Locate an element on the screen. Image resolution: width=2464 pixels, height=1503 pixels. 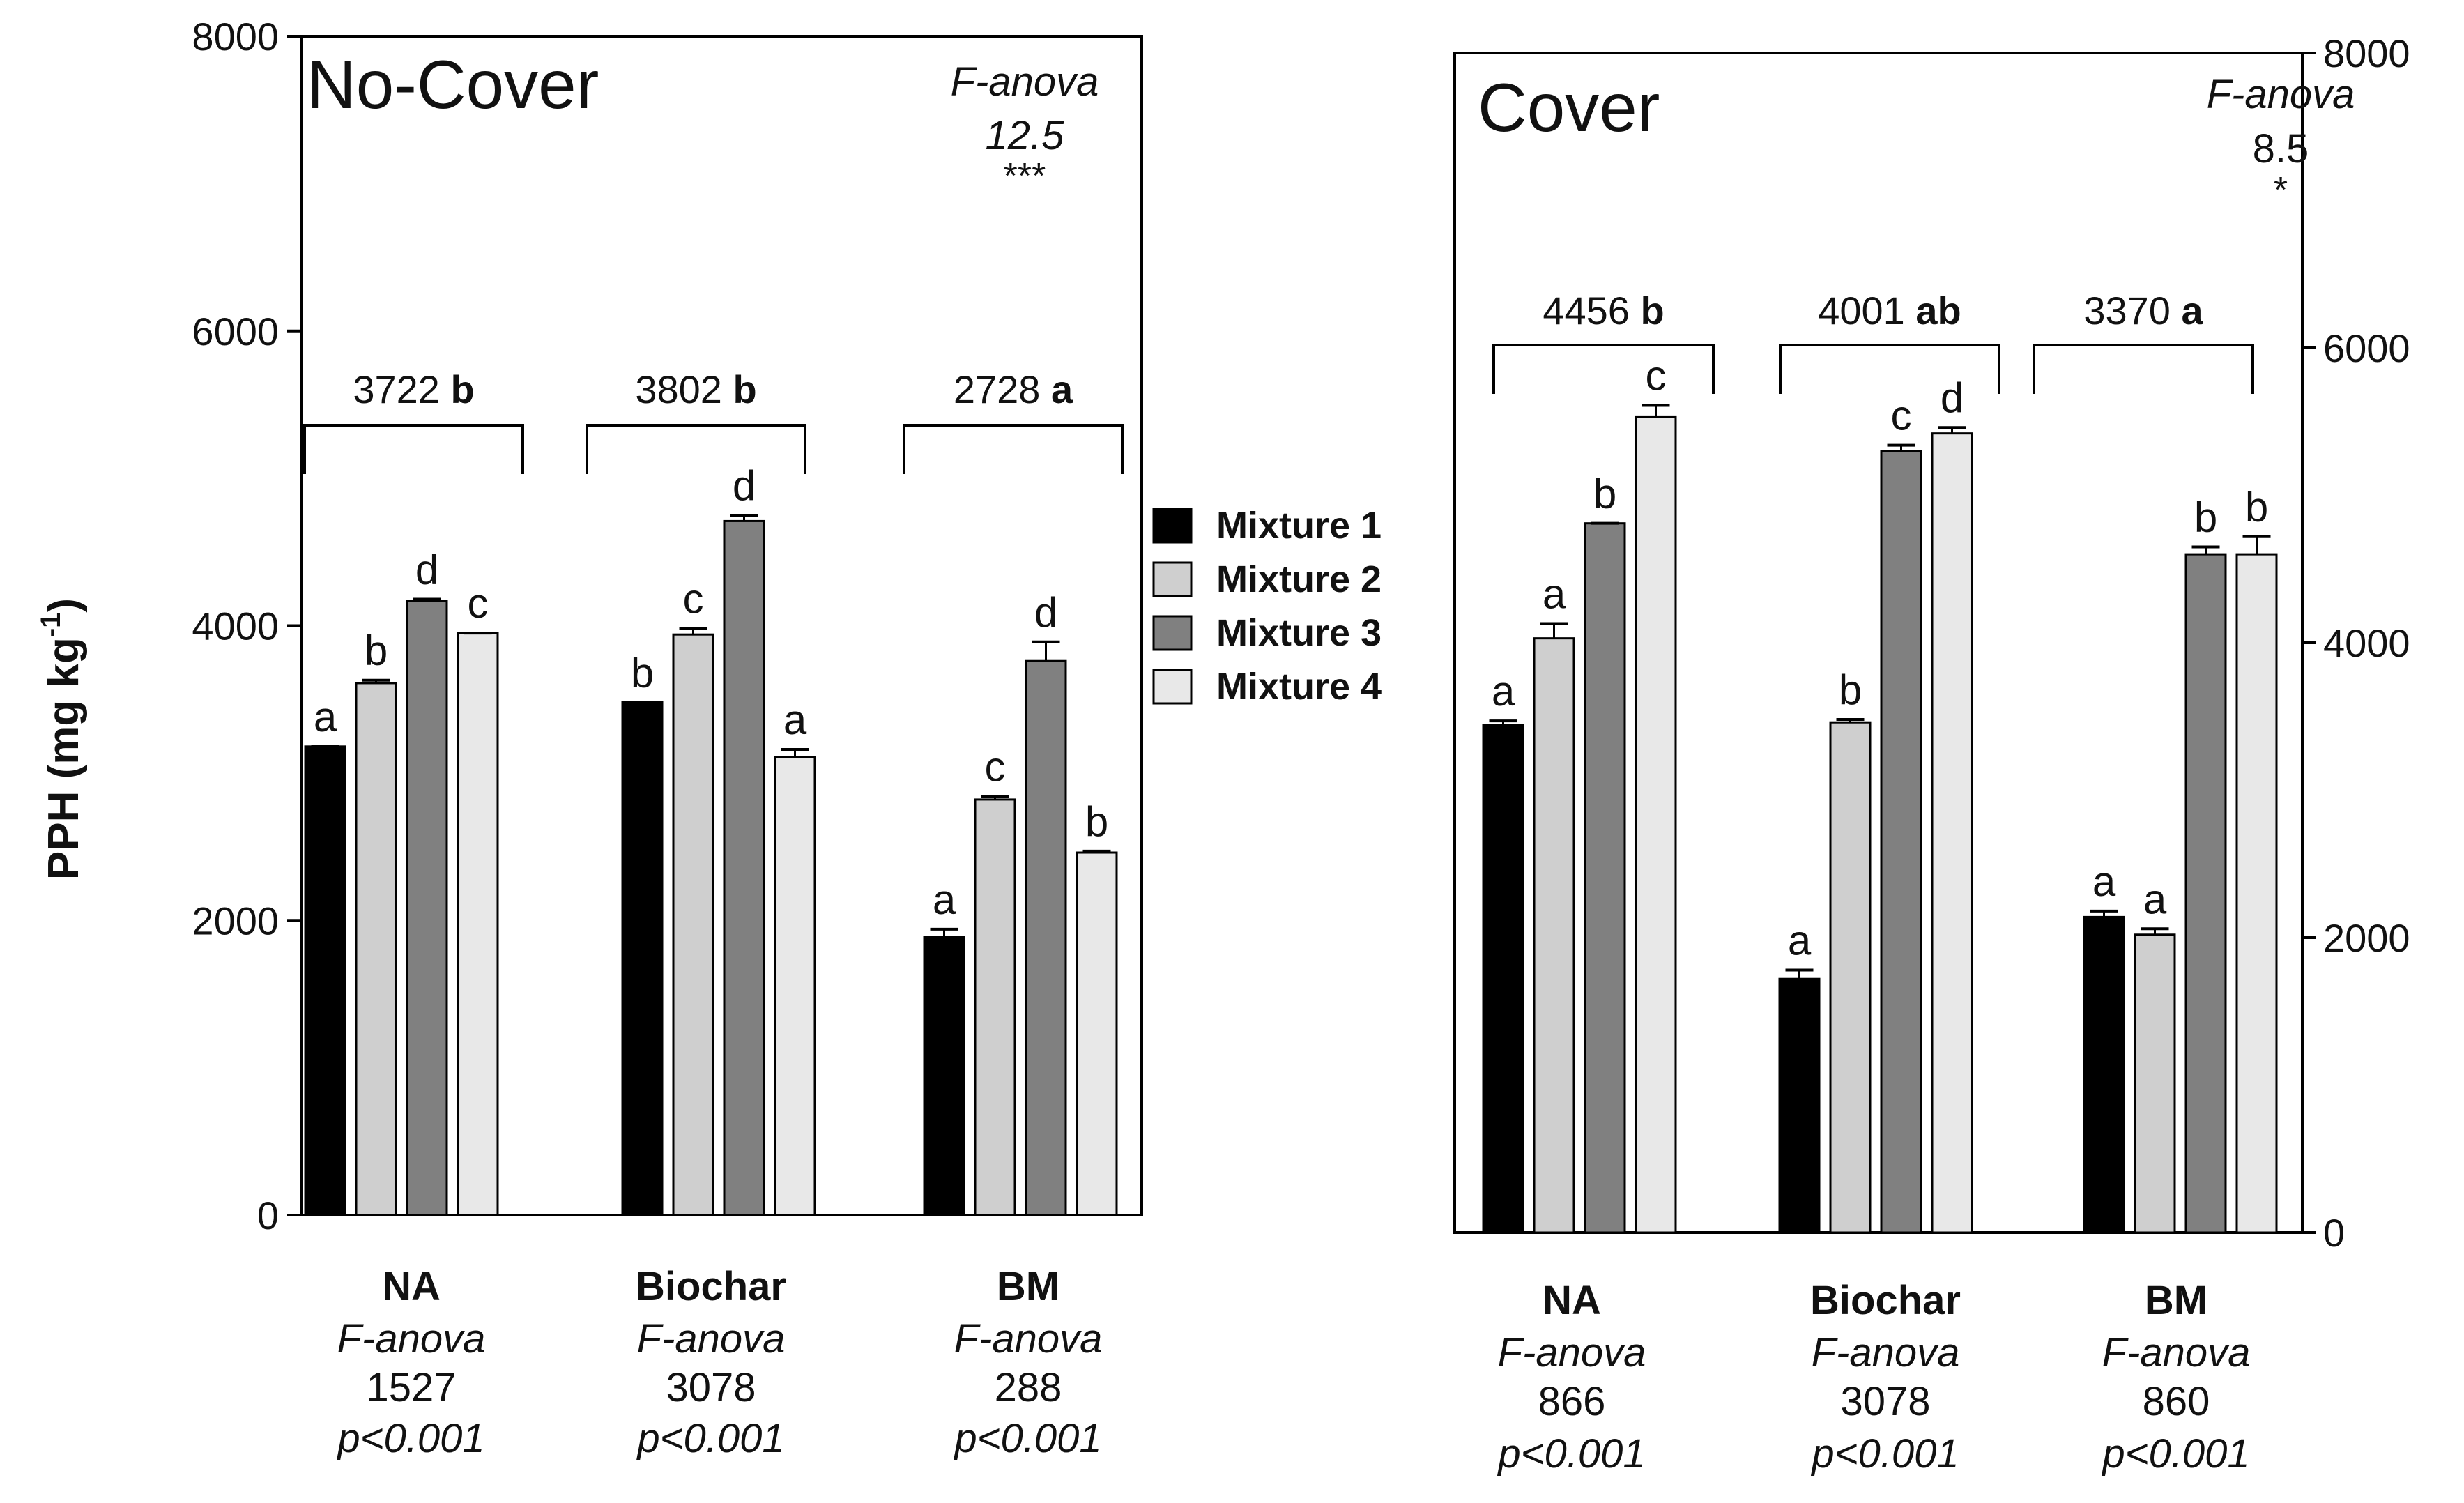
cover-panel-title: Cover is located at coordinates (1569, 107).